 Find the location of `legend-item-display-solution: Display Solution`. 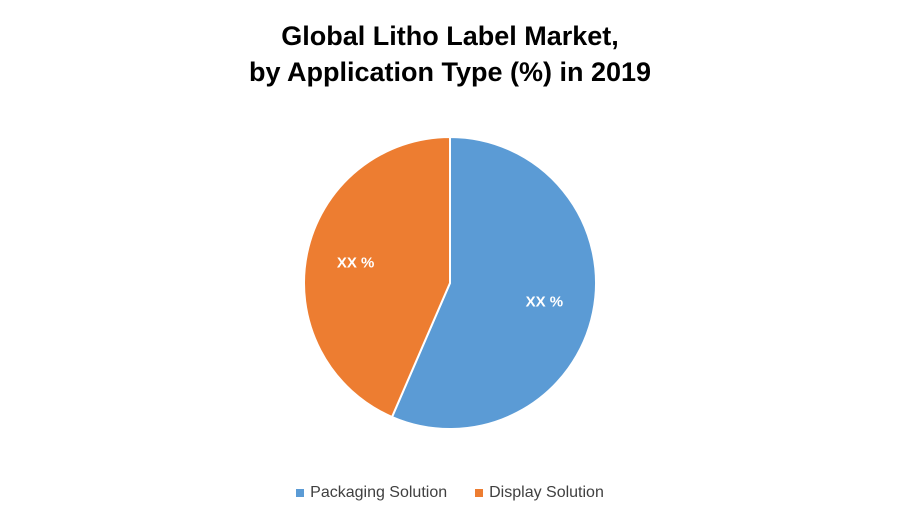

legend-item-display-solution: Display Solution is located at coordinates (539, 493).